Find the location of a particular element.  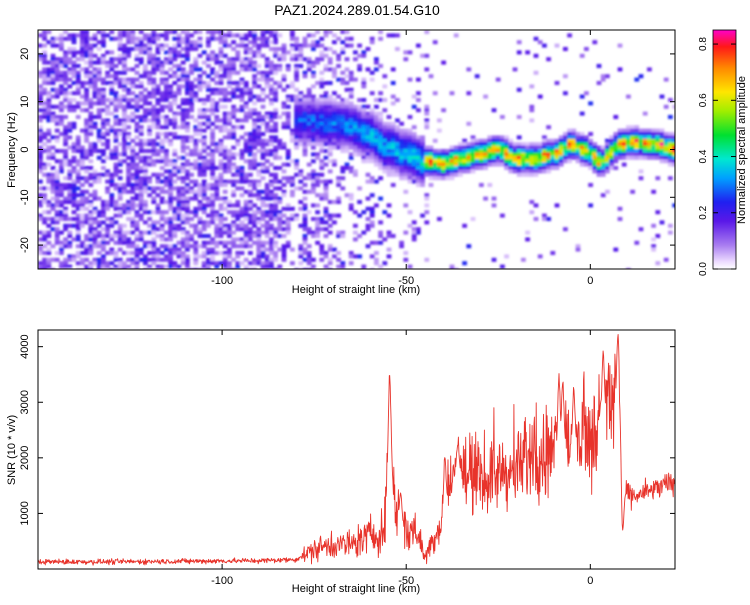

y-tick-label: 2000 is located at coordinates (25, 458).